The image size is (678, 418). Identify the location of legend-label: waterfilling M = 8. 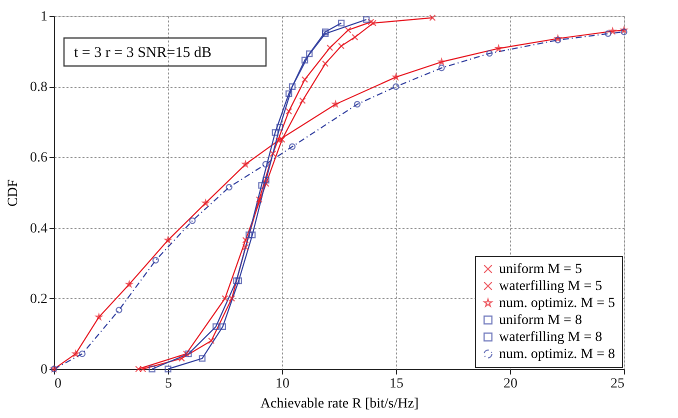
(550, 337).